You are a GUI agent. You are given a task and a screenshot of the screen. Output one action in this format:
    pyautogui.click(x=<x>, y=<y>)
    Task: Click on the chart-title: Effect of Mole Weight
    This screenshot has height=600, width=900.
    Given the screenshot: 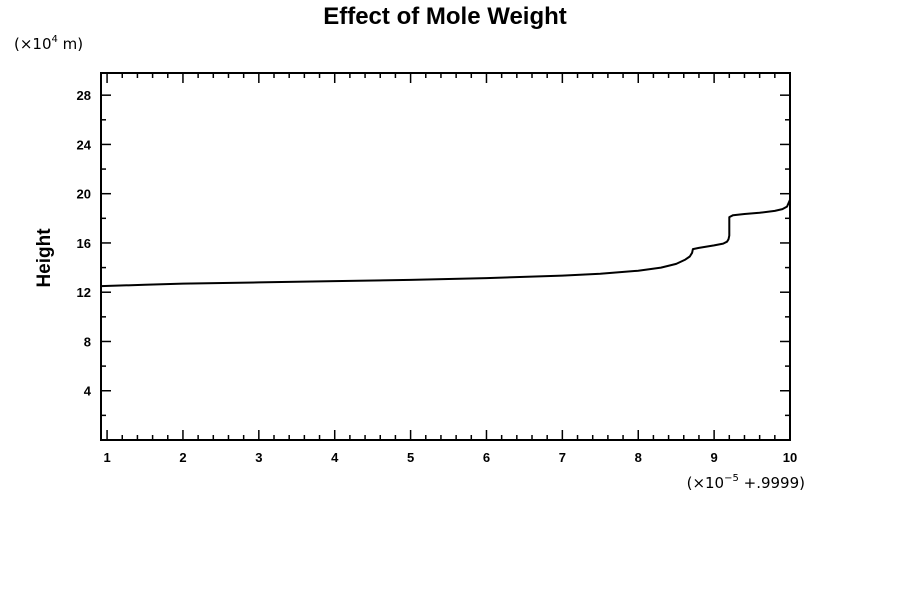 What is the action you would take?
    pyautogui.click(x=445, y=16)
    